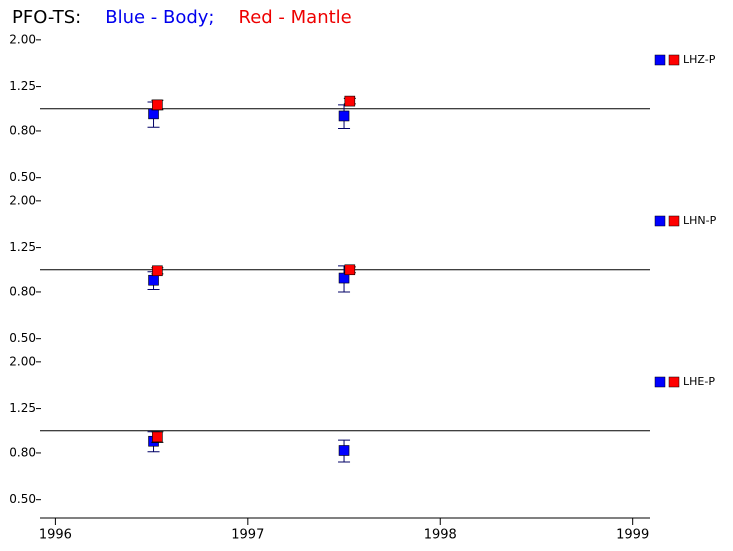  I want to click on title-part: Blue - Body;, so click(159, 17).